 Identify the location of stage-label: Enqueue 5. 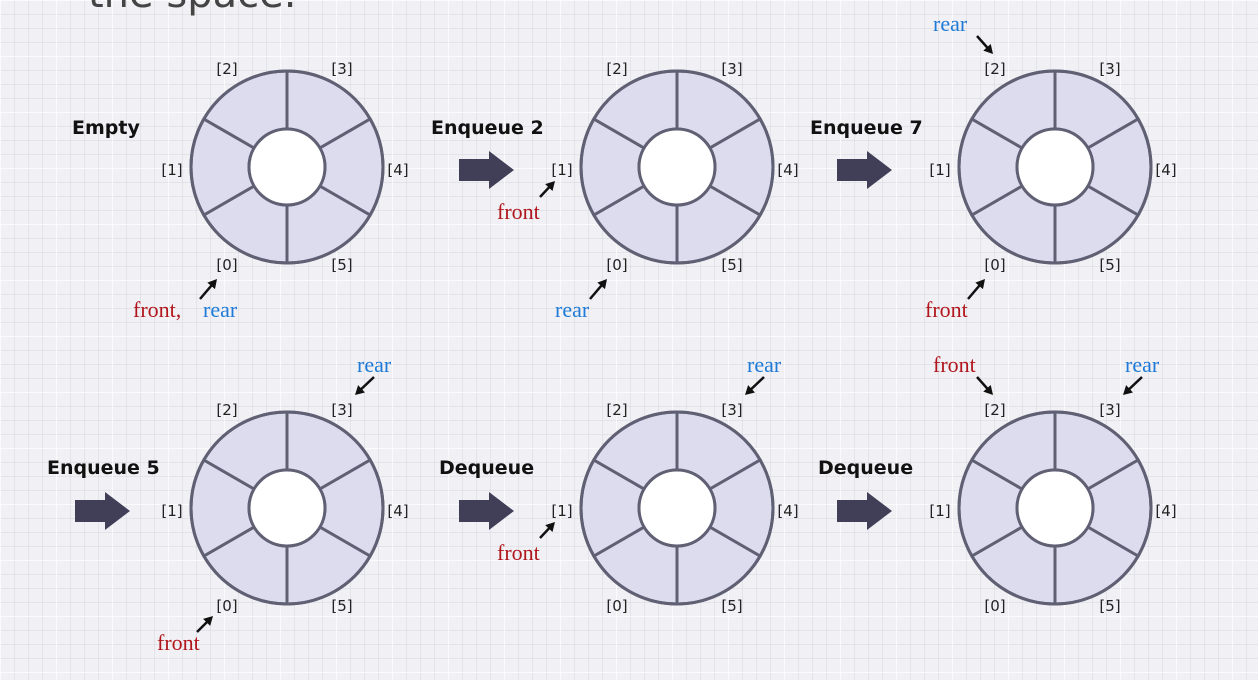
(103, 468).